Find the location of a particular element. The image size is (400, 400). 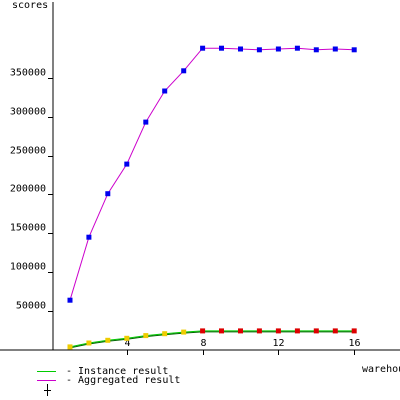

series-line is located at coordinates (212, 339).